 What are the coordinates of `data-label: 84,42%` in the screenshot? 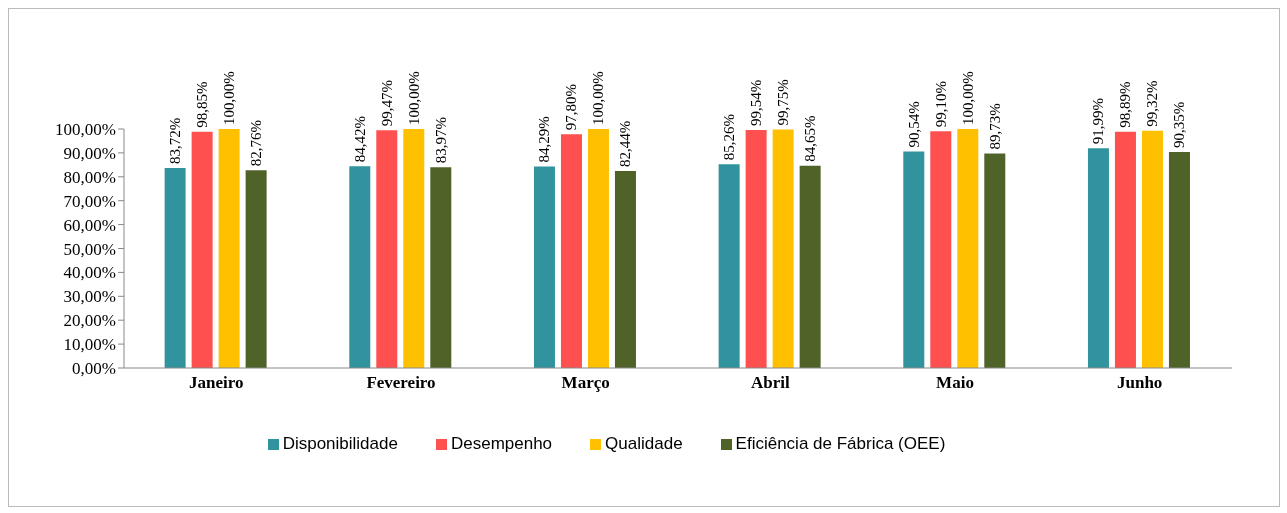 It's located at (359, 139).